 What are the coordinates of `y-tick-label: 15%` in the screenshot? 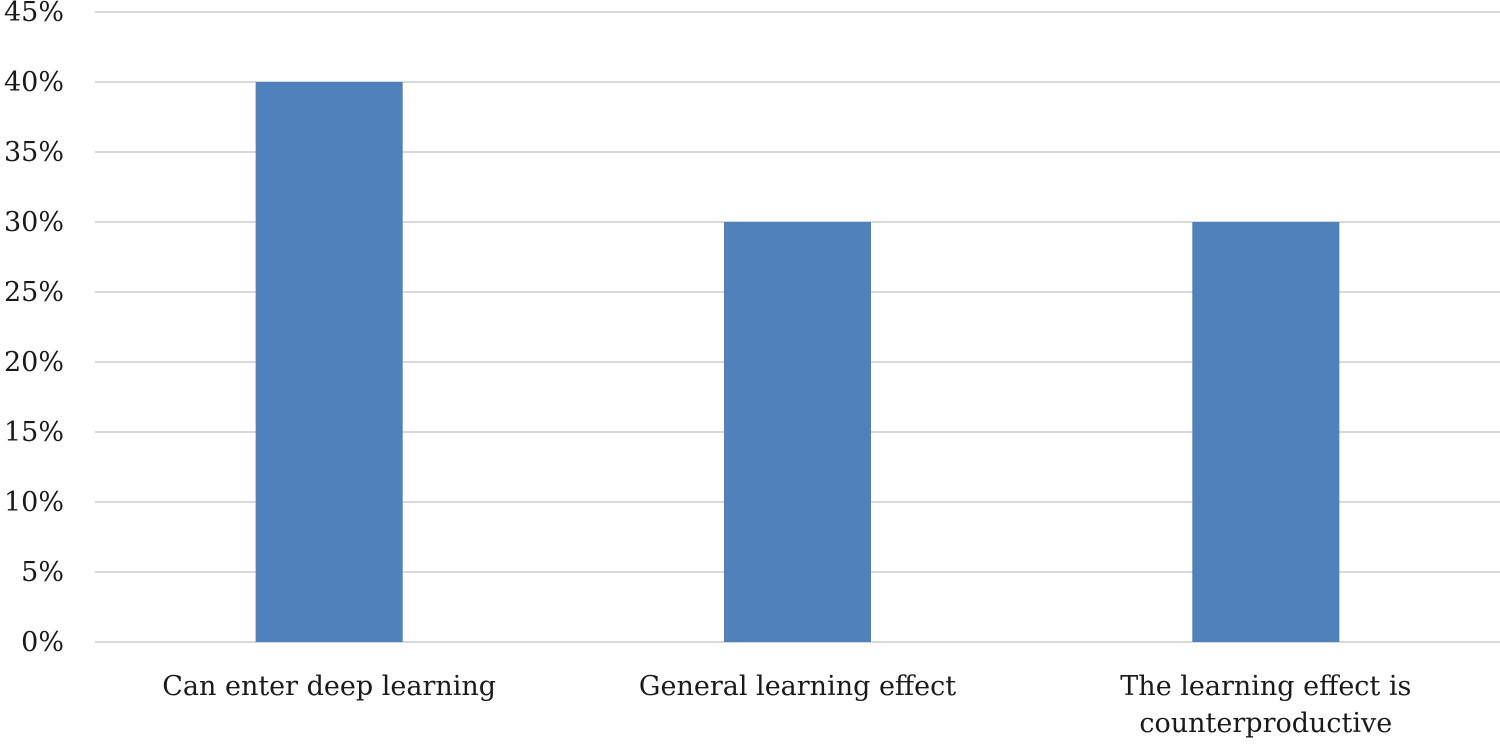 It's located at (34, 432).